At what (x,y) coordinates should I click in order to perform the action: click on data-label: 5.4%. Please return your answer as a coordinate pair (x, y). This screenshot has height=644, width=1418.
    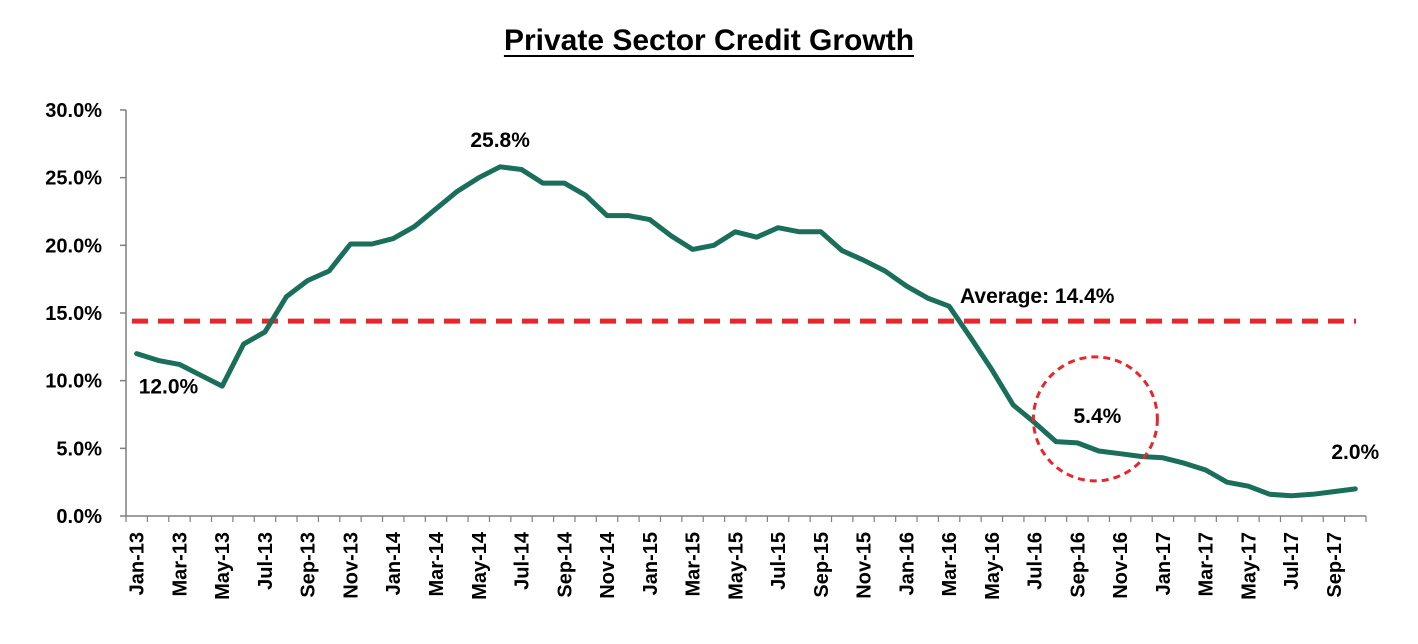
    Looking at the image, I should click on (1097, 416).